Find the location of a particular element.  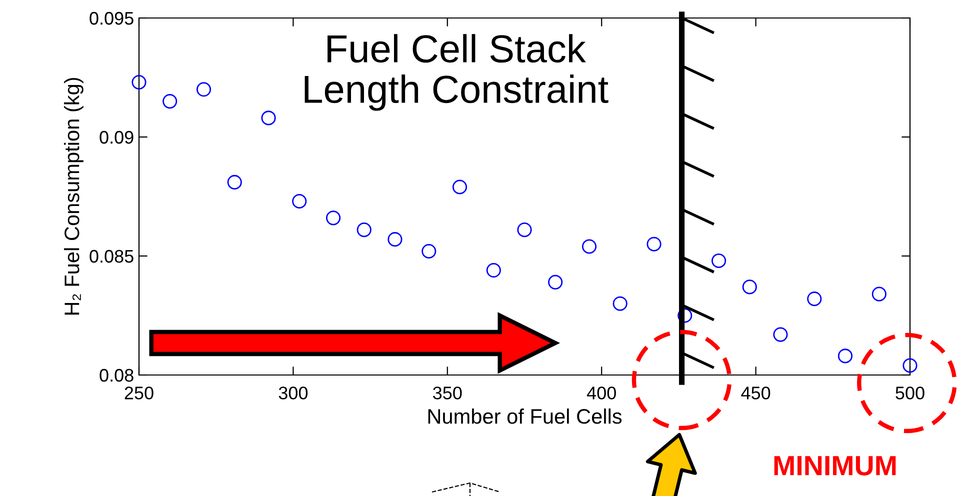

y-axis-title: H₂ Fuel Consumption (kg) is located at coordinates (74, 196).